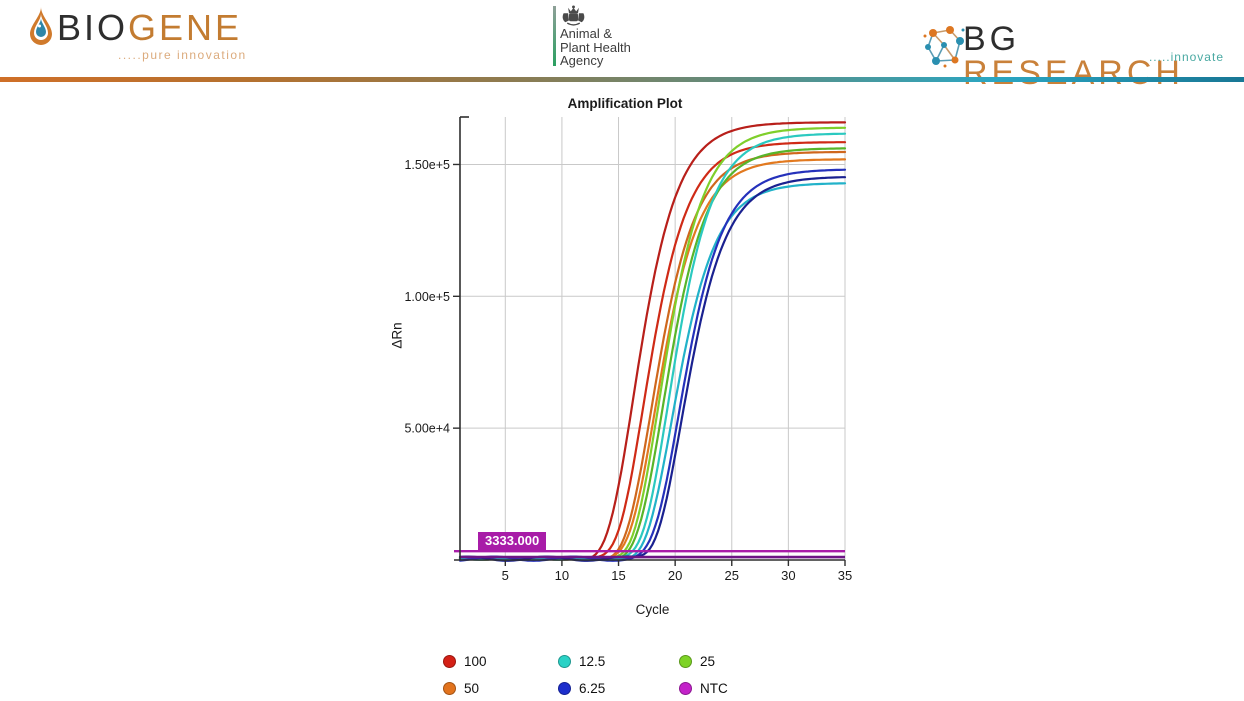 The height and width of the screenshot is (701, 1244). Describe the element at coordinates (944, 47) in the screenshot. I see `bg-network-icon` at that location.